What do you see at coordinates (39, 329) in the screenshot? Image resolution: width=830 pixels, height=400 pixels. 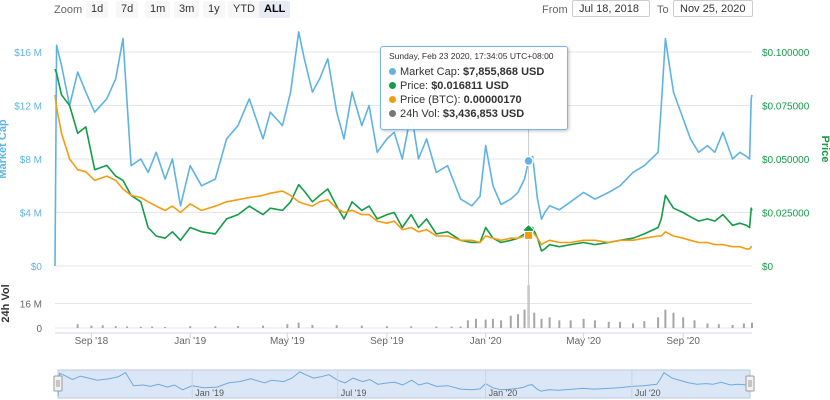 I see `volume-tick-label: 0` at bounding box center [39, 329].